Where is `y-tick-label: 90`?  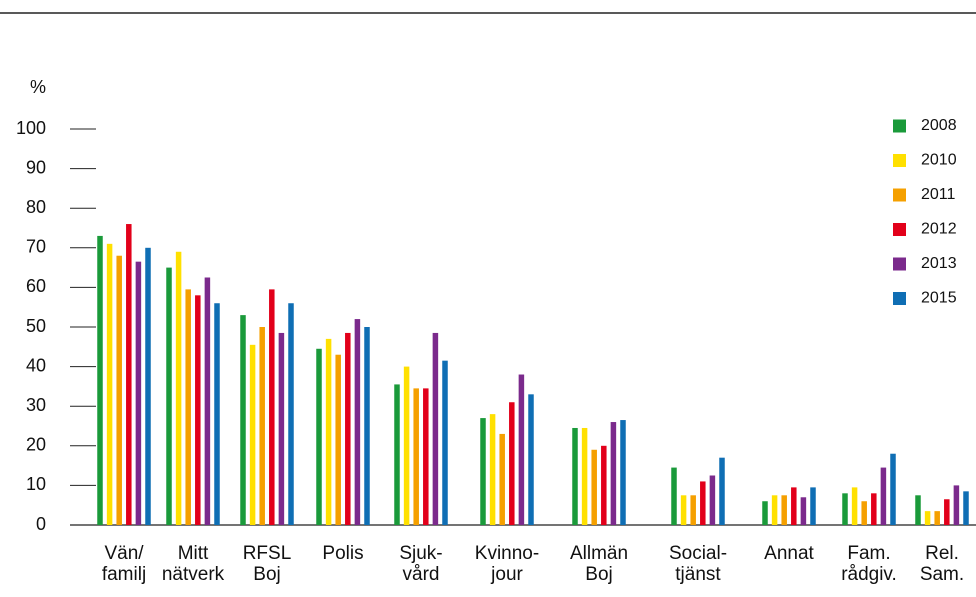 y-tick-label: 90 is located at coordinates (36, 167).